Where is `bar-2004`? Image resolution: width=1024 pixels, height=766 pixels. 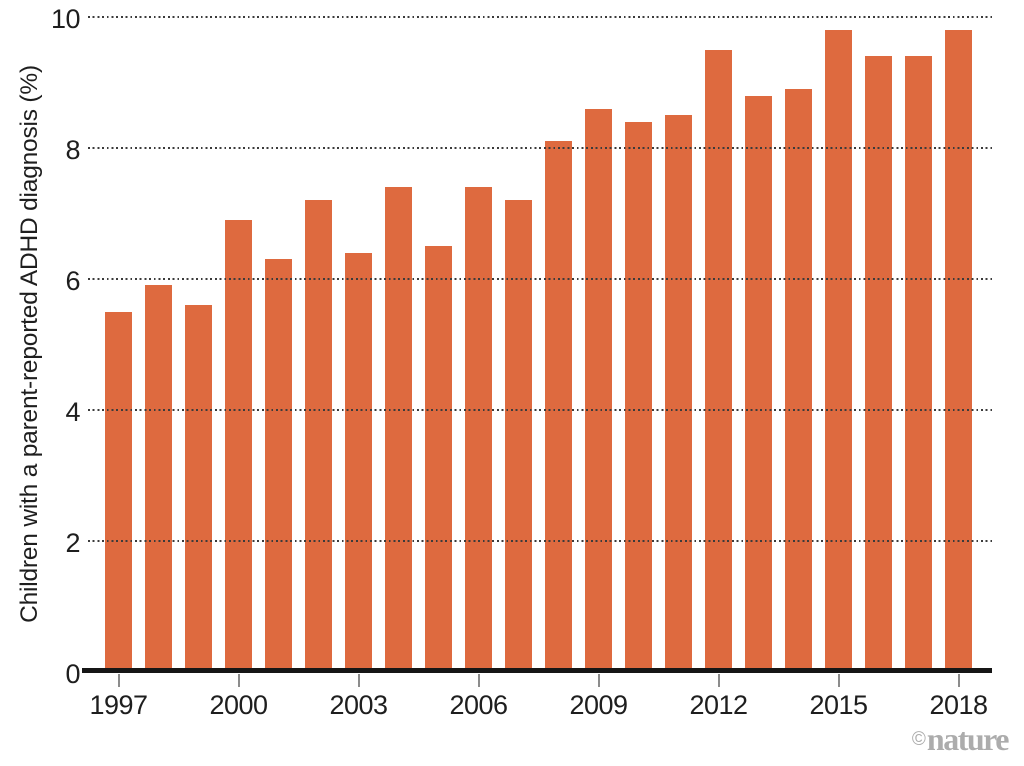
bar-2004 is located at coordinates (398, 429).